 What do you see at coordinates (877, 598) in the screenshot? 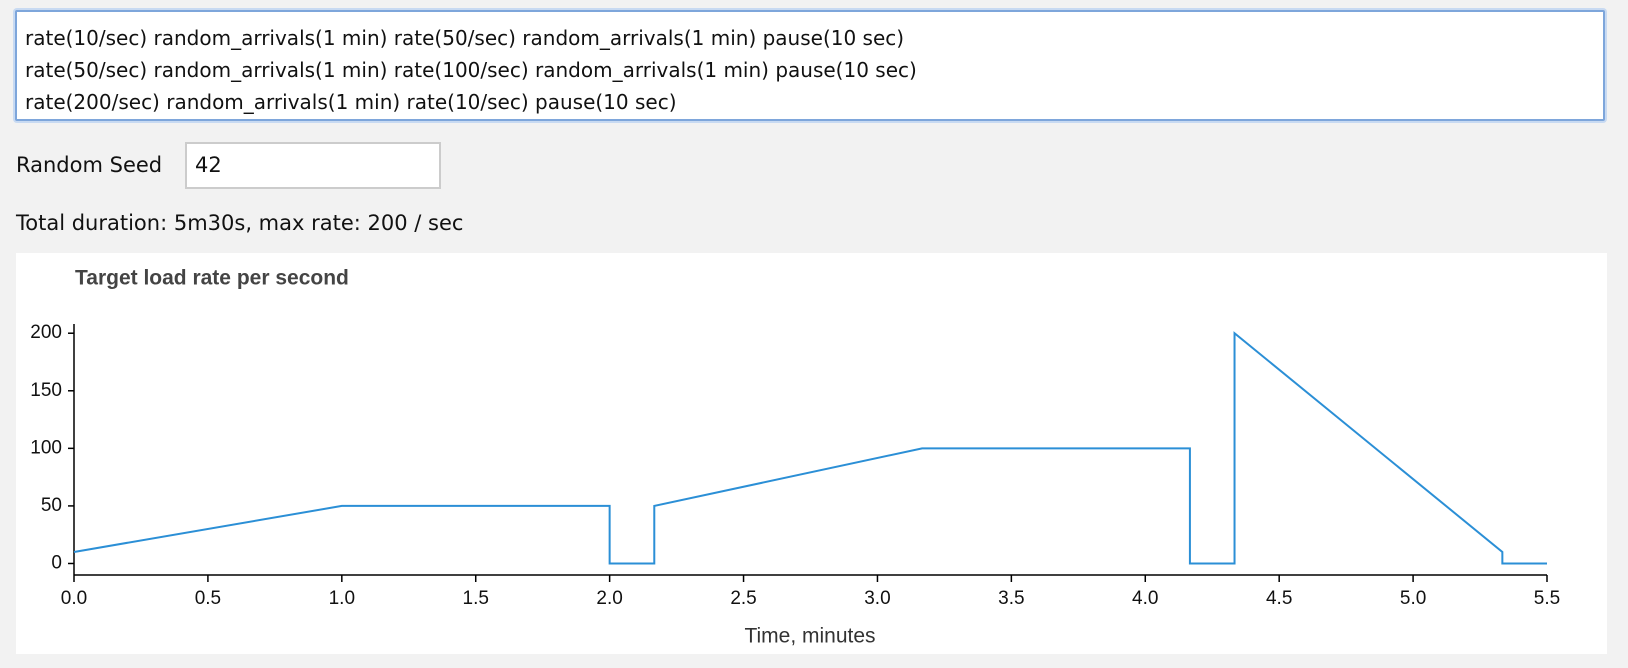
I see `x-tick-label: 3.0` at bounding box center [877, 598].